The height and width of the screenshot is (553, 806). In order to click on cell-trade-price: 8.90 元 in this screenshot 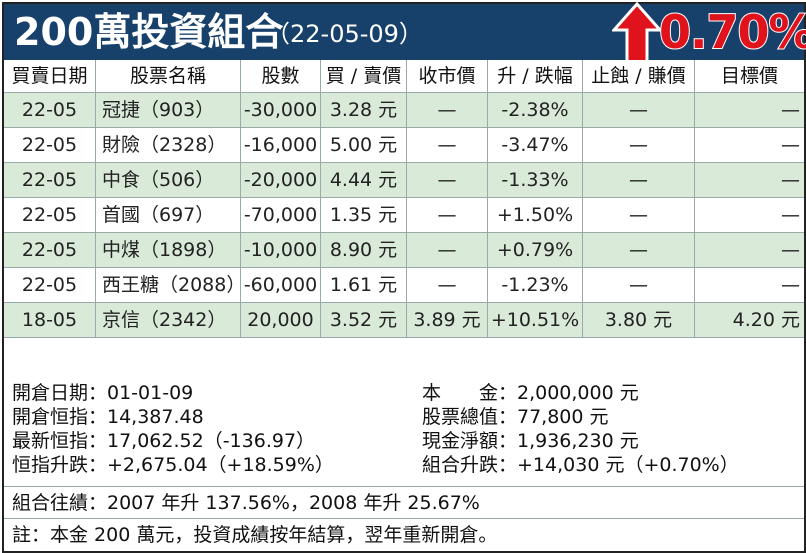, I will do `click(364, 250)`.